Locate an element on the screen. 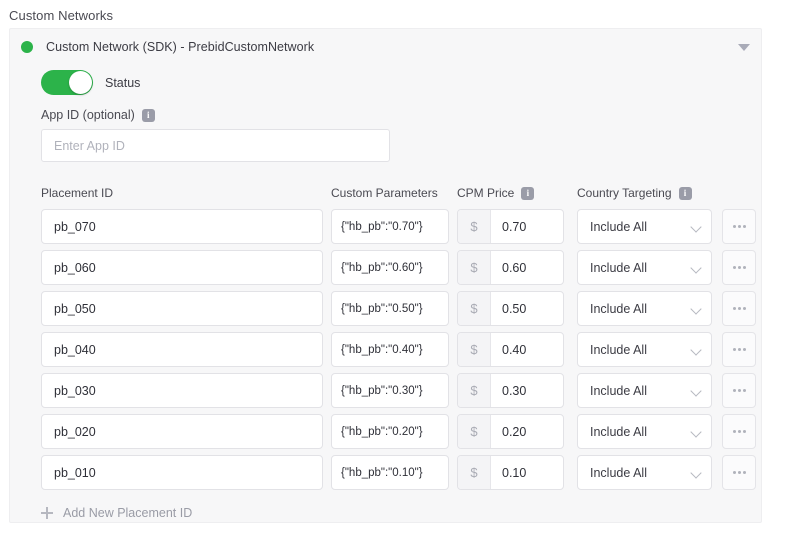  header-cpm-price-label: CPM Price is located at coordinates (486, 193).